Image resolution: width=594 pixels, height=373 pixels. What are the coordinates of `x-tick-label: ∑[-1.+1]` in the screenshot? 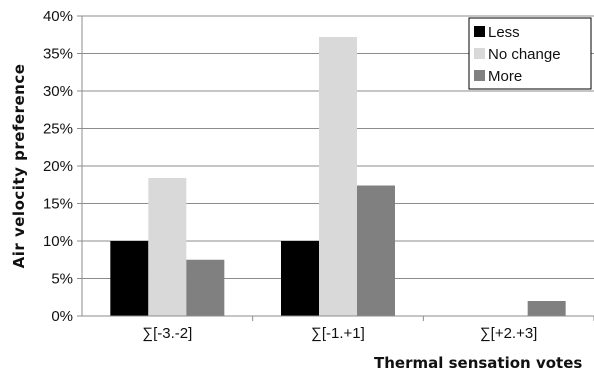 It's located at (338, 333).